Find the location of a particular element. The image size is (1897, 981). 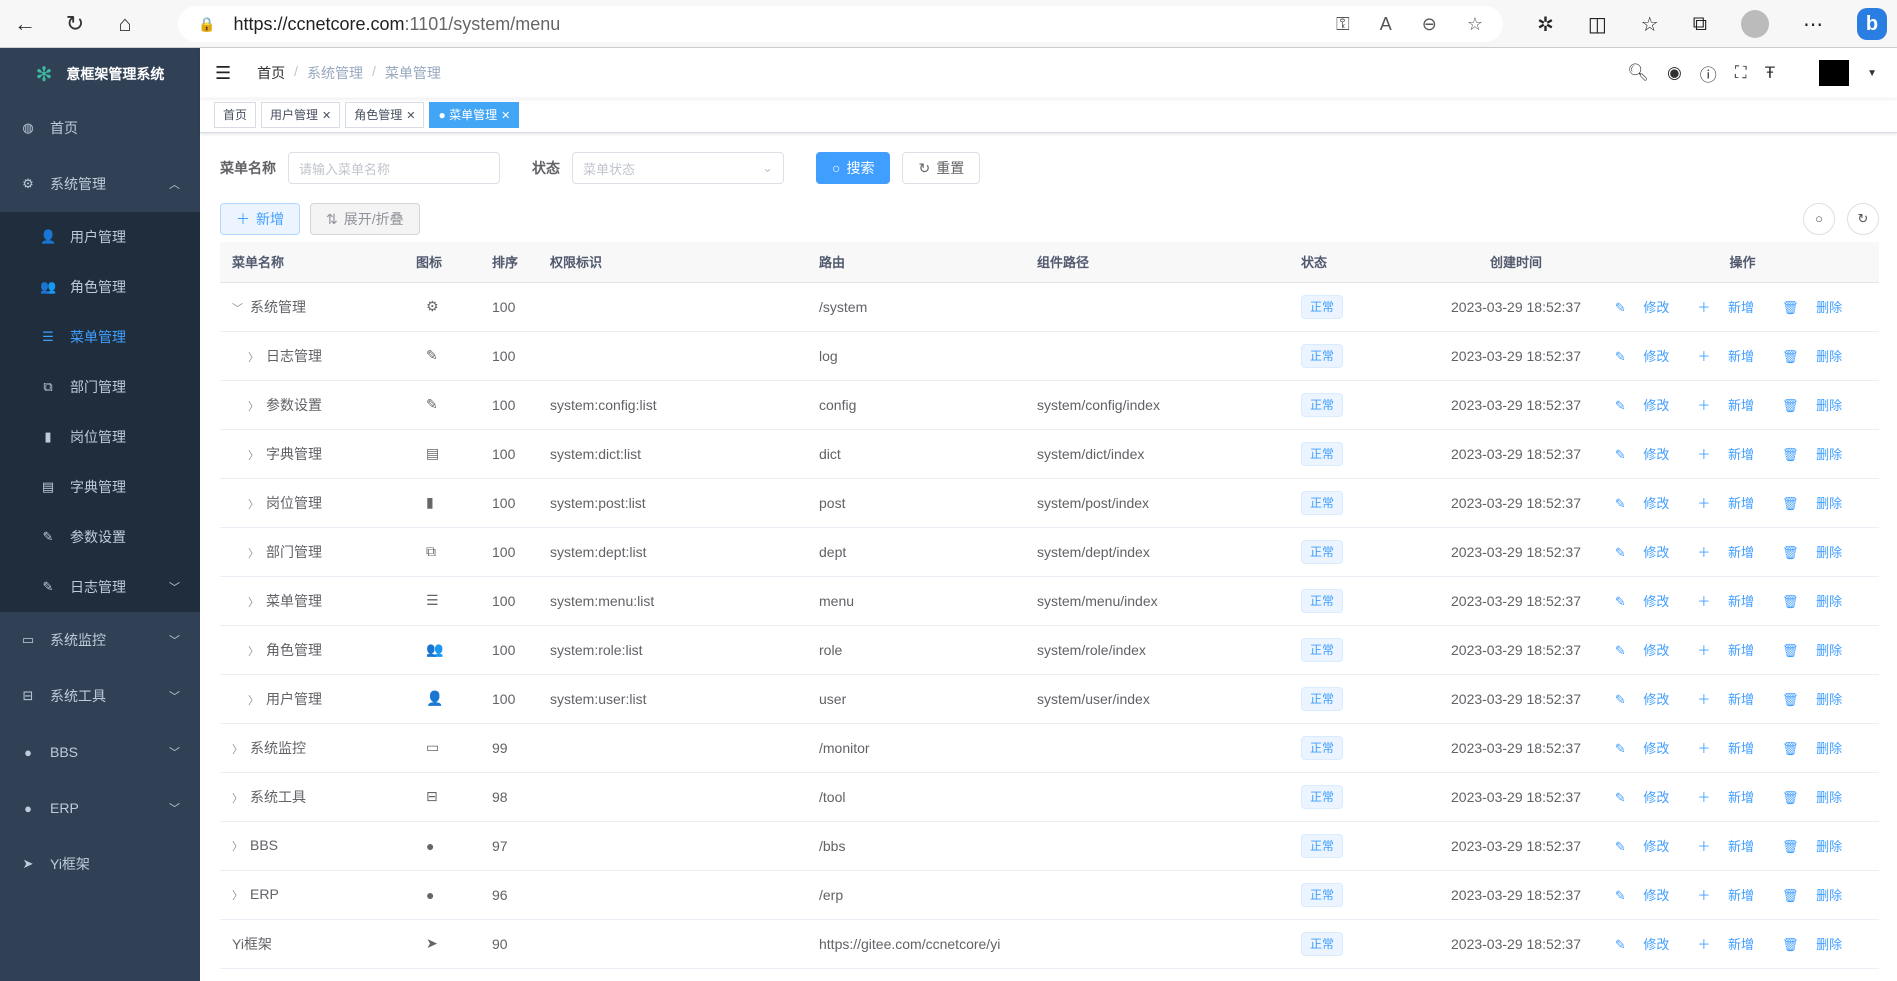

expand-collapse-button: ⇅ 展开/折叠 is located at coordinates (365, 219).